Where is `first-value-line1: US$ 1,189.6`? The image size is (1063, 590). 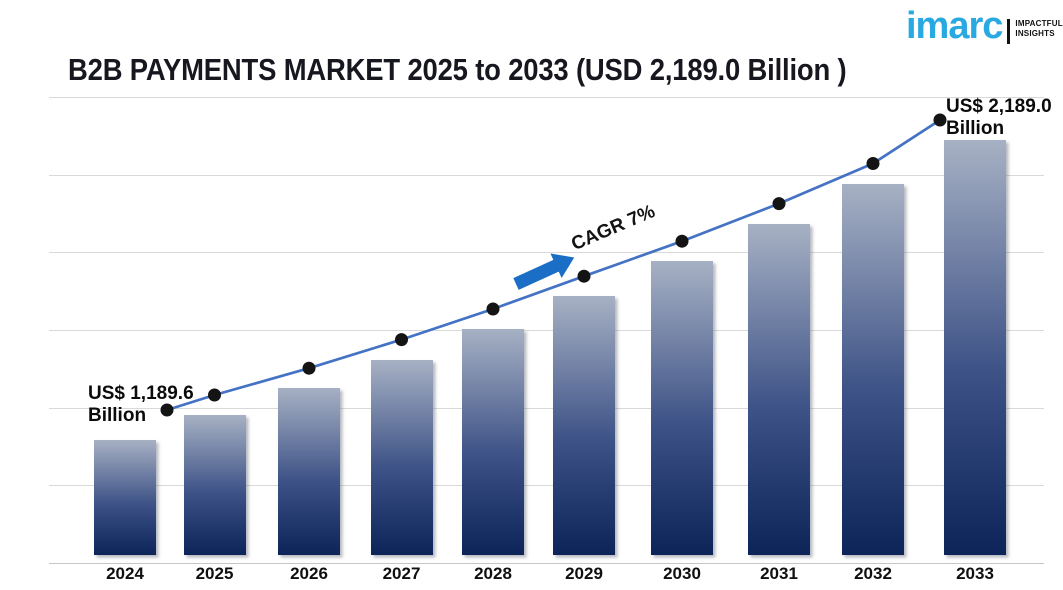 first-value-line1: US$ 1,189.6 is located at coordinates (141, 393).